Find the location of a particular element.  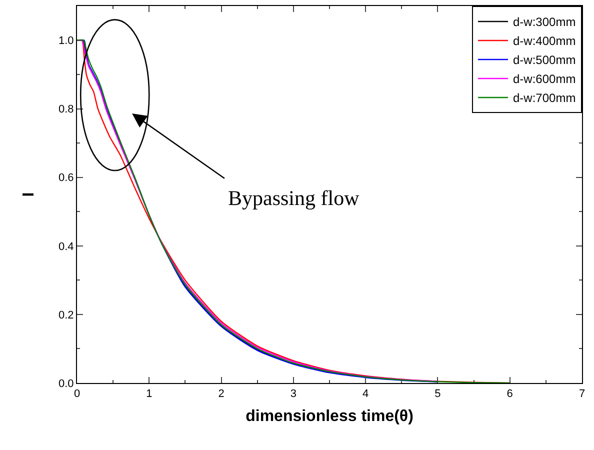

y-axis-title: I is located at coordinates (29, 194).